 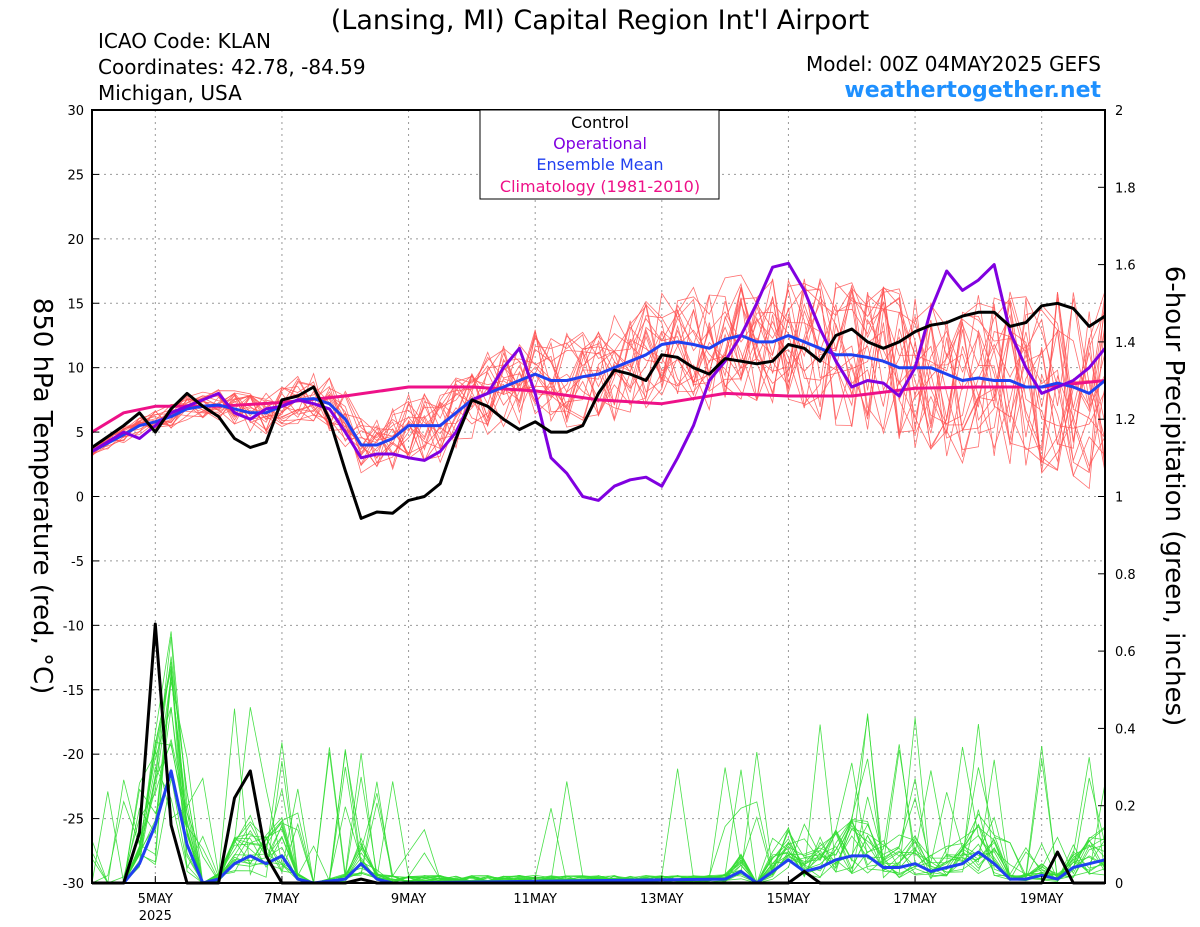 What do you see at coordinates (600, 122) in the screenshot?
I see `legend-control: Control` at bounding box center [600, 122].